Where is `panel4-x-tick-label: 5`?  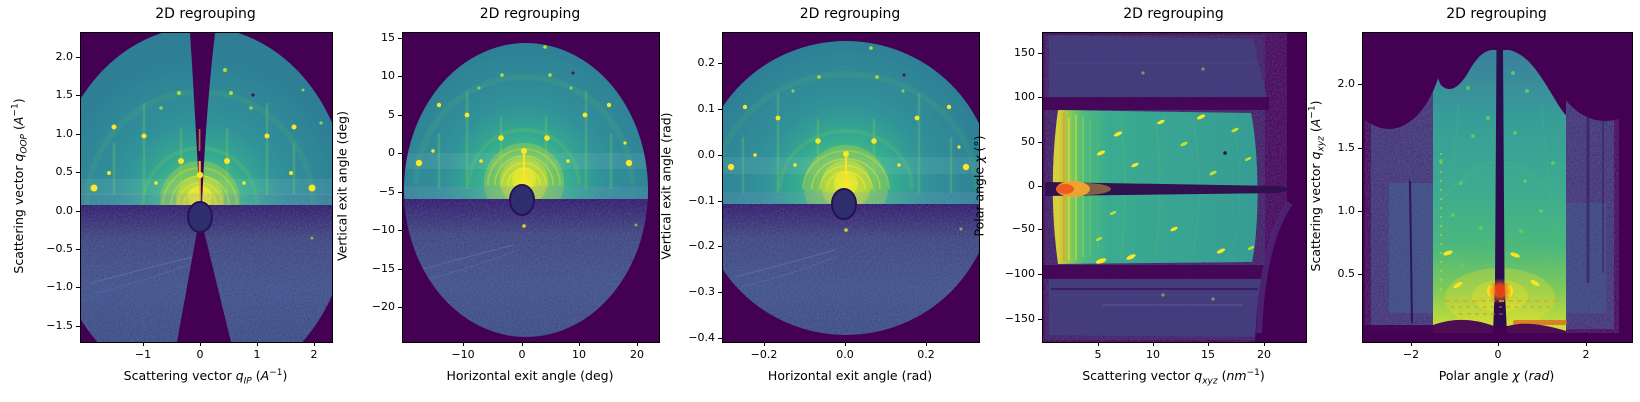 panel4-x-tick-label: 5 is located at coordinates (1098, 354).